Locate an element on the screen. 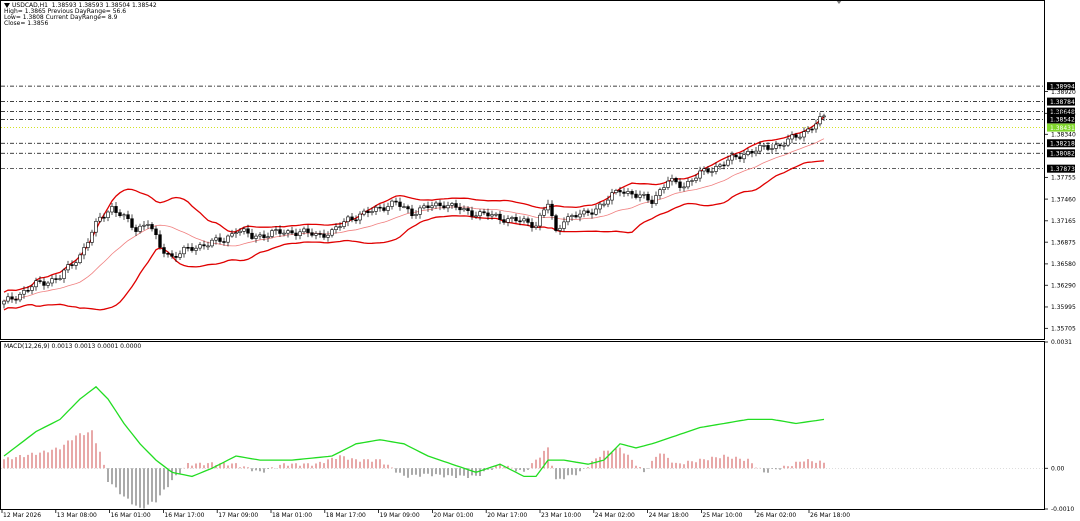 The width and height of the screenshot is (1080, 521). time-tick-label: 13 Mar 08:00 is located at coordinates (77, 515).